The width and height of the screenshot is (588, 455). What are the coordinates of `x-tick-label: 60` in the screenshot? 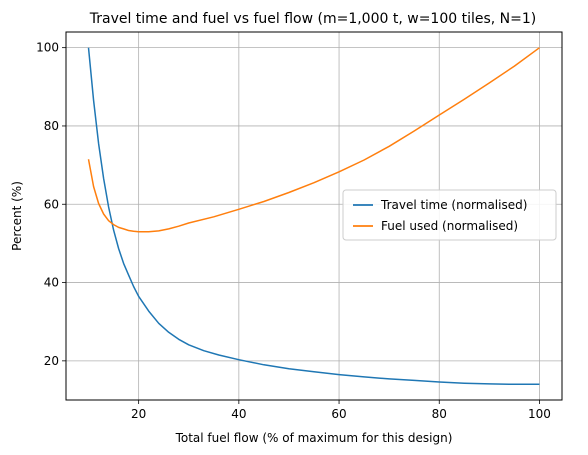 It's located at (338, 414).